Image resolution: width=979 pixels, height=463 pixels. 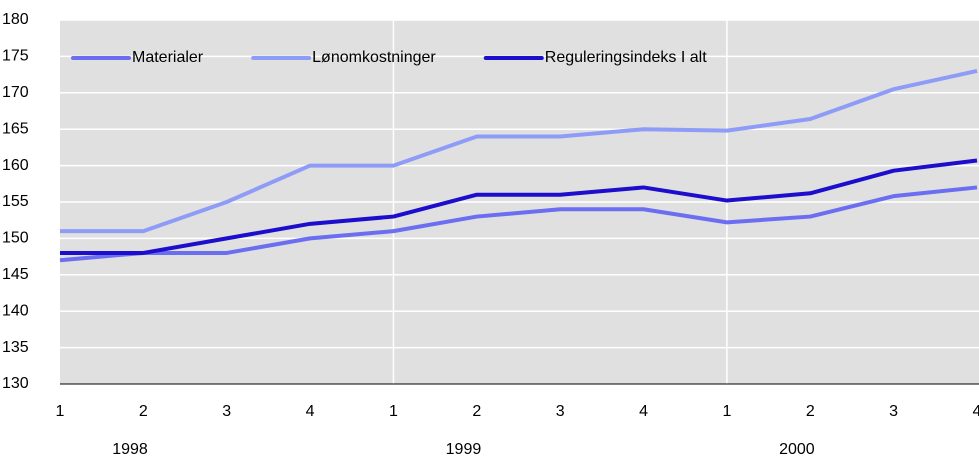 I want to click on y-tick-label: 170, so click(x=15, y=92).